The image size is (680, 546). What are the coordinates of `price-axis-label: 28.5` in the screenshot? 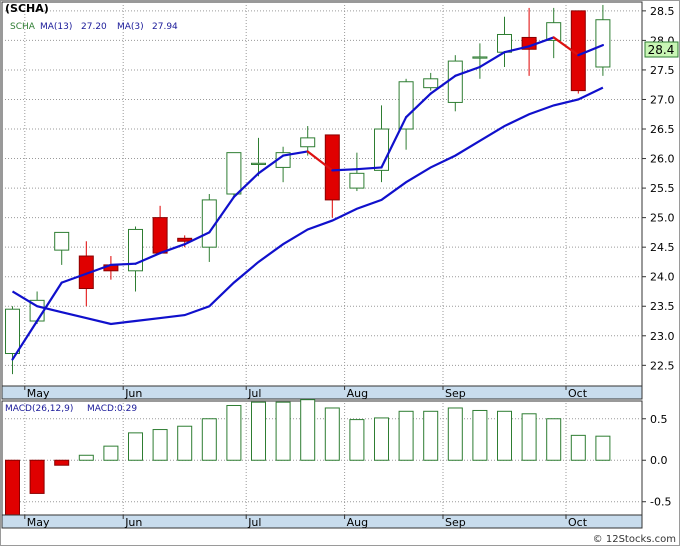 It's located at (662, 11).